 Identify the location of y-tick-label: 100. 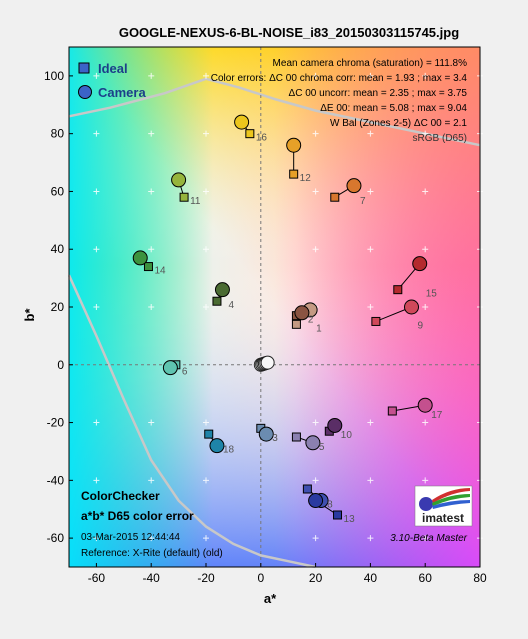
(54, 76).